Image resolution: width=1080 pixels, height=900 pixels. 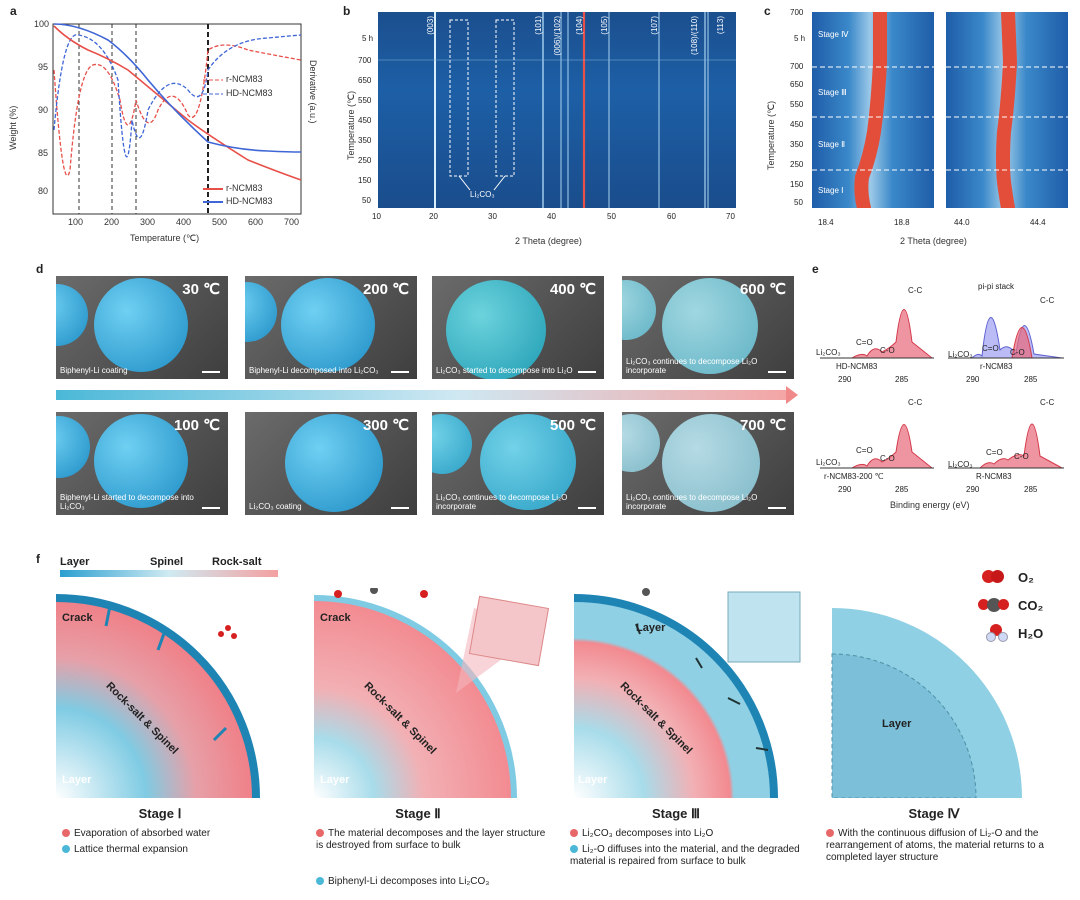 What do you see at coordinates (177, 96) in the screenshot?
I see `hd-derivative-curve` at bounding box center [177, 96].